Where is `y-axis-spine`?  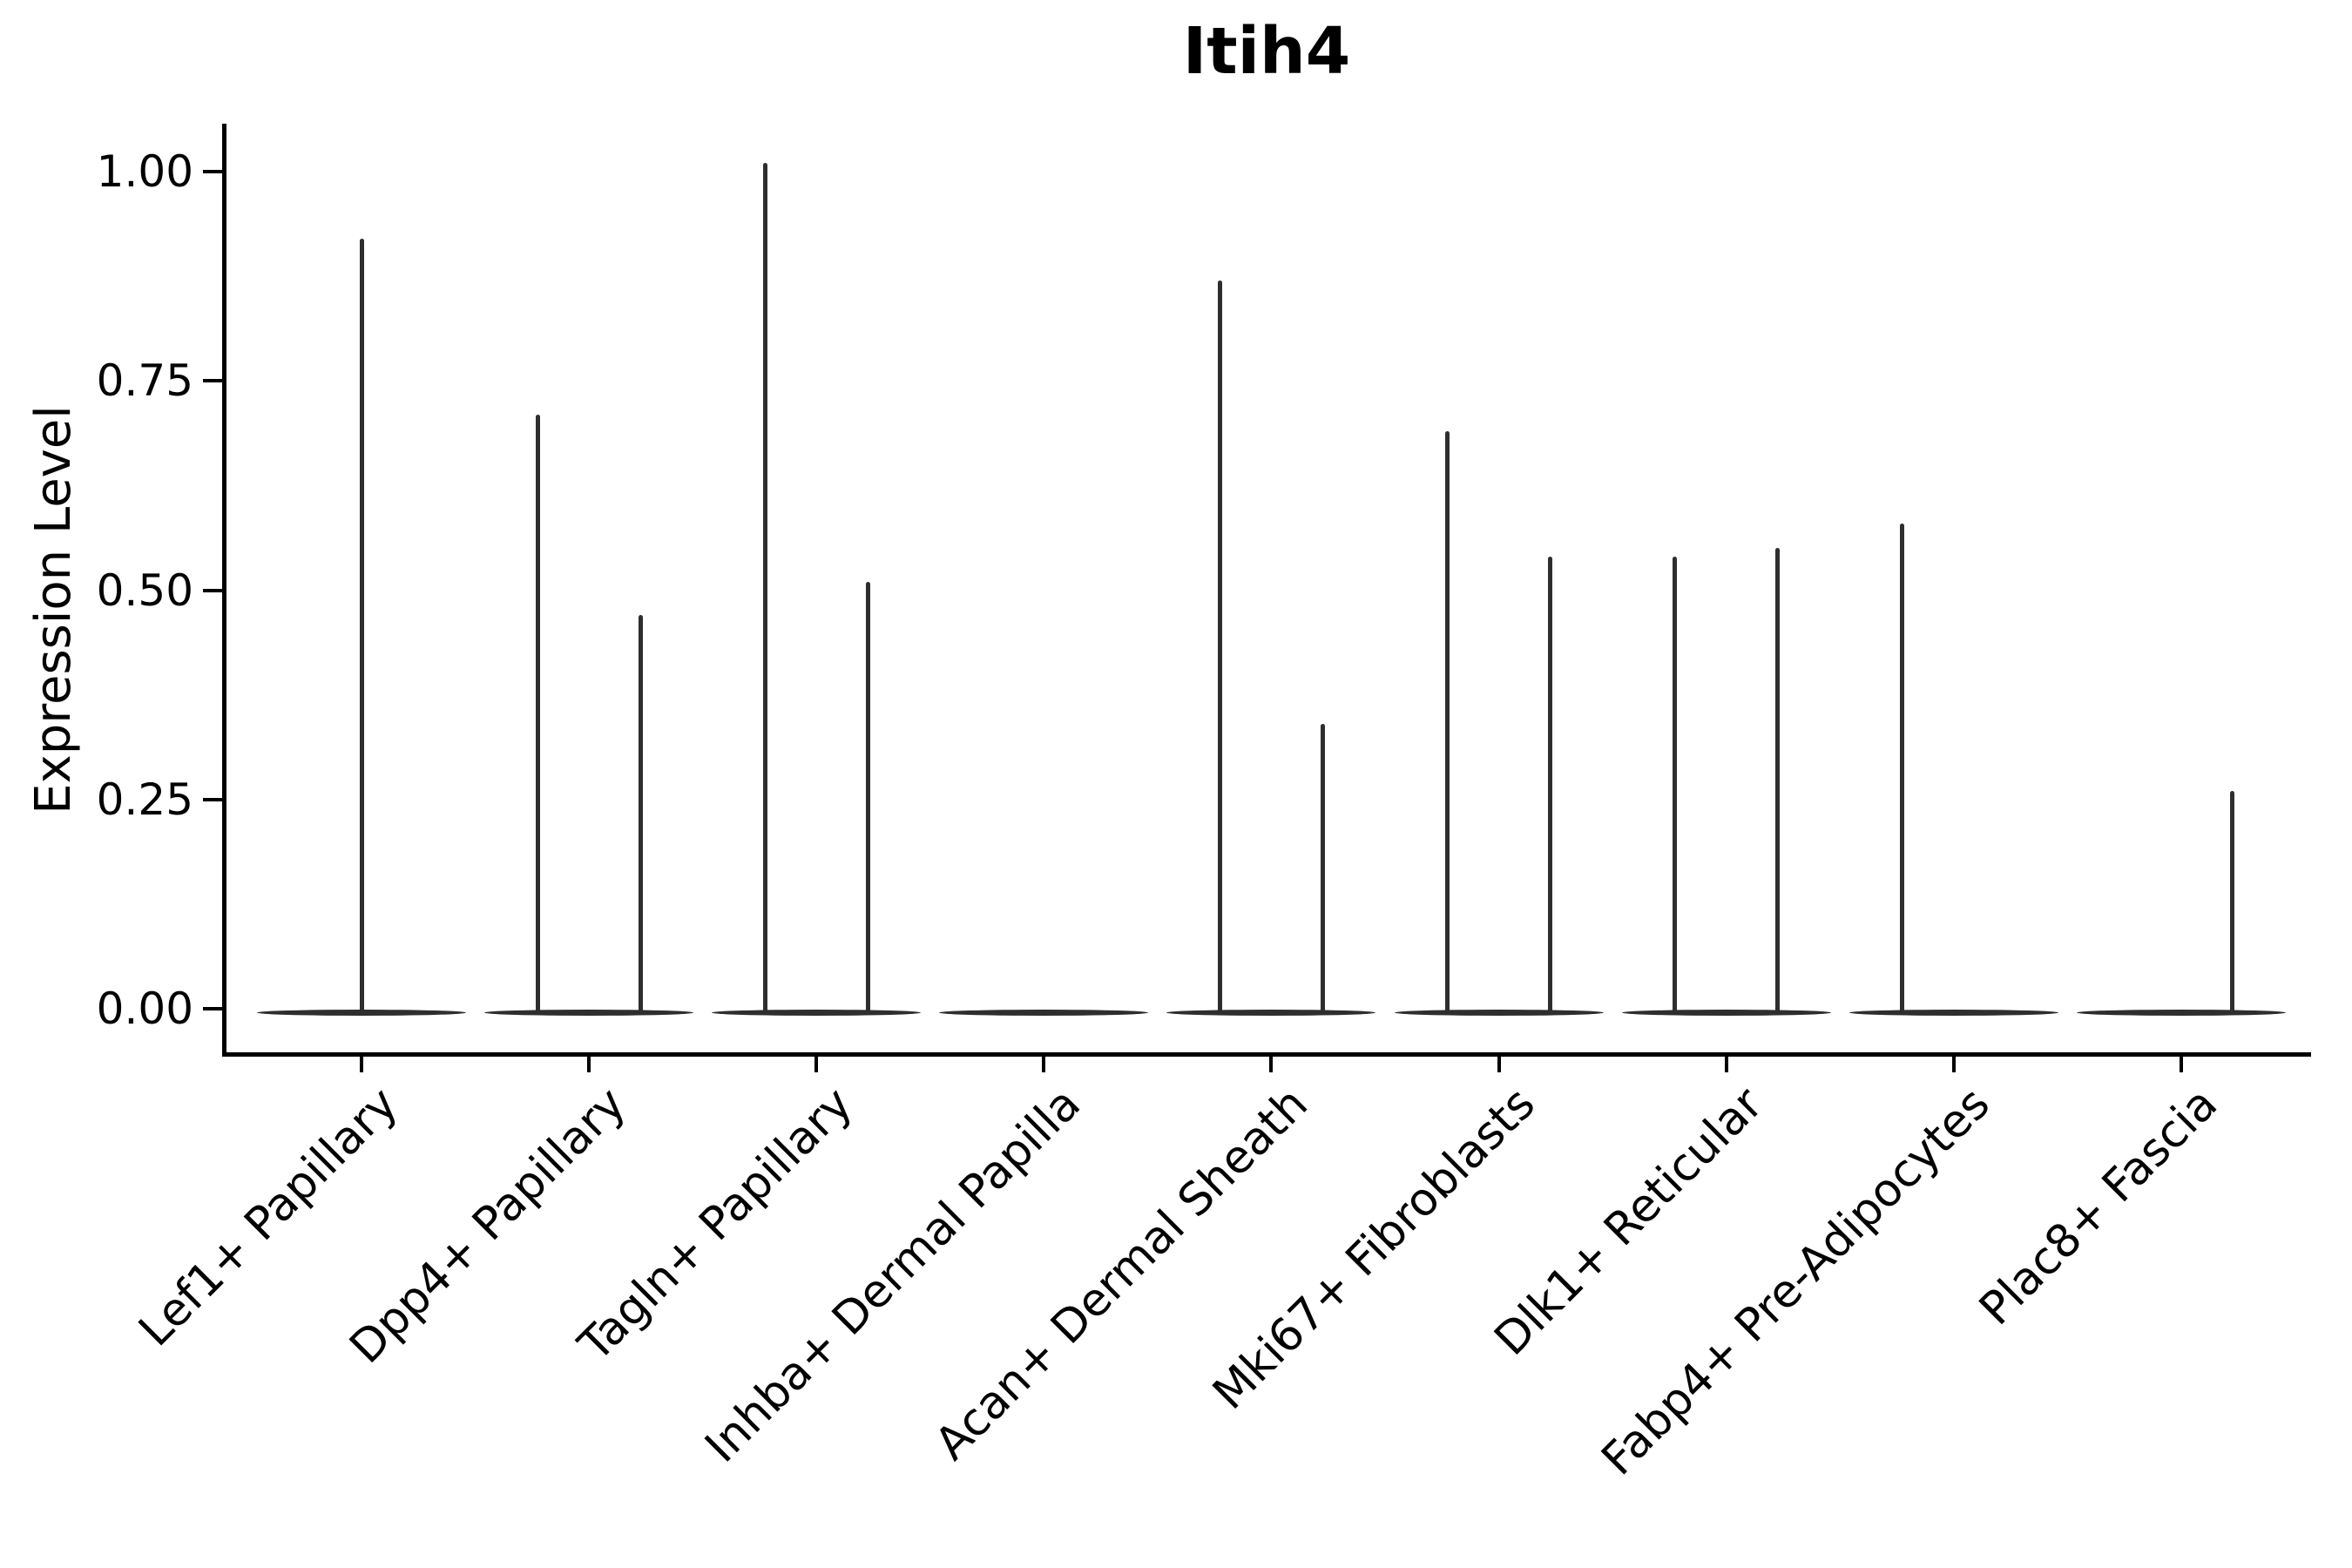
y-axis-spine is located at coordinates (224, 590).